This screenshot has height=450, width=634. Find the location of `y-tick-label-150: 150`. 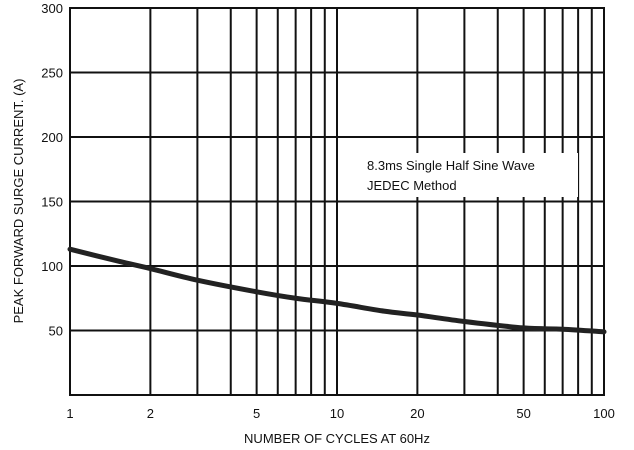

y-tick-label-150: 150 is located at coordinates (52, 202).